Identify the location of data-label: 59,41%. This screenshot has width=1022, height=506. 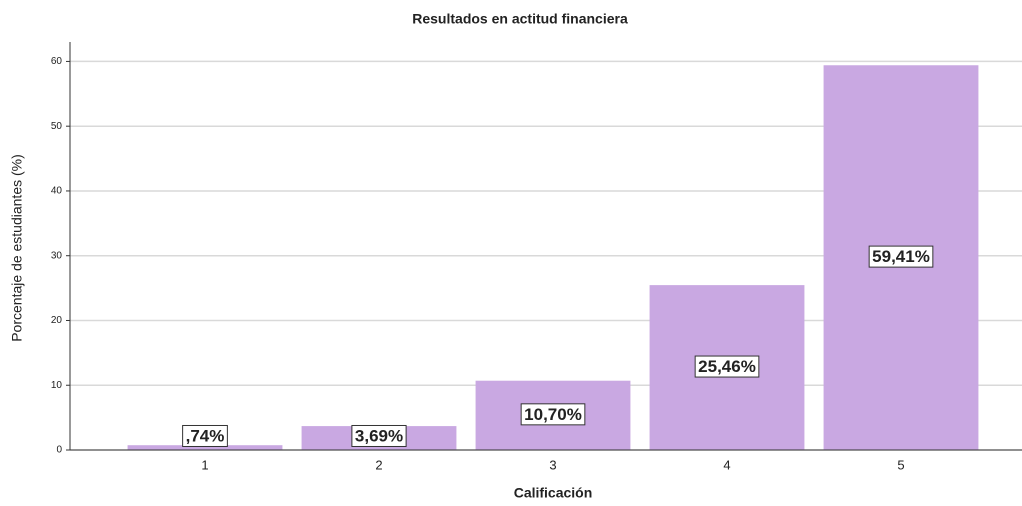
(901, 256).